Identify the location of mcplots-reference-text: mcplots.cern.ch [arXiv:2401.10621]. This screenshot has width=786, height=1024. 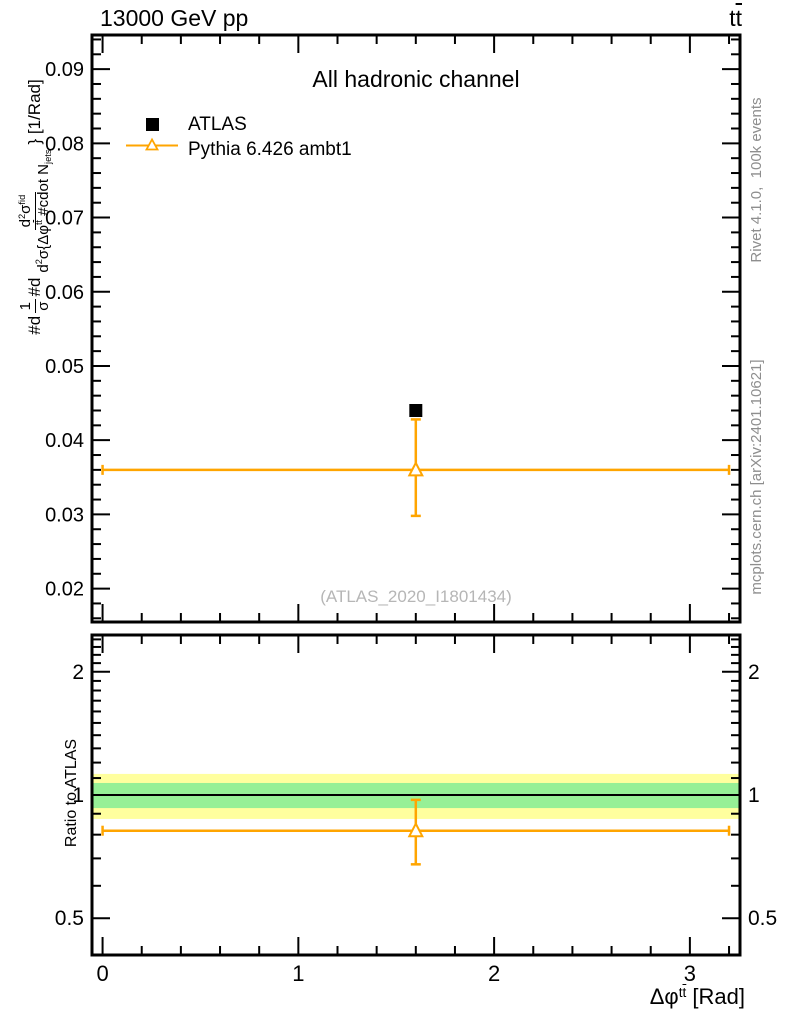
(756, 477).